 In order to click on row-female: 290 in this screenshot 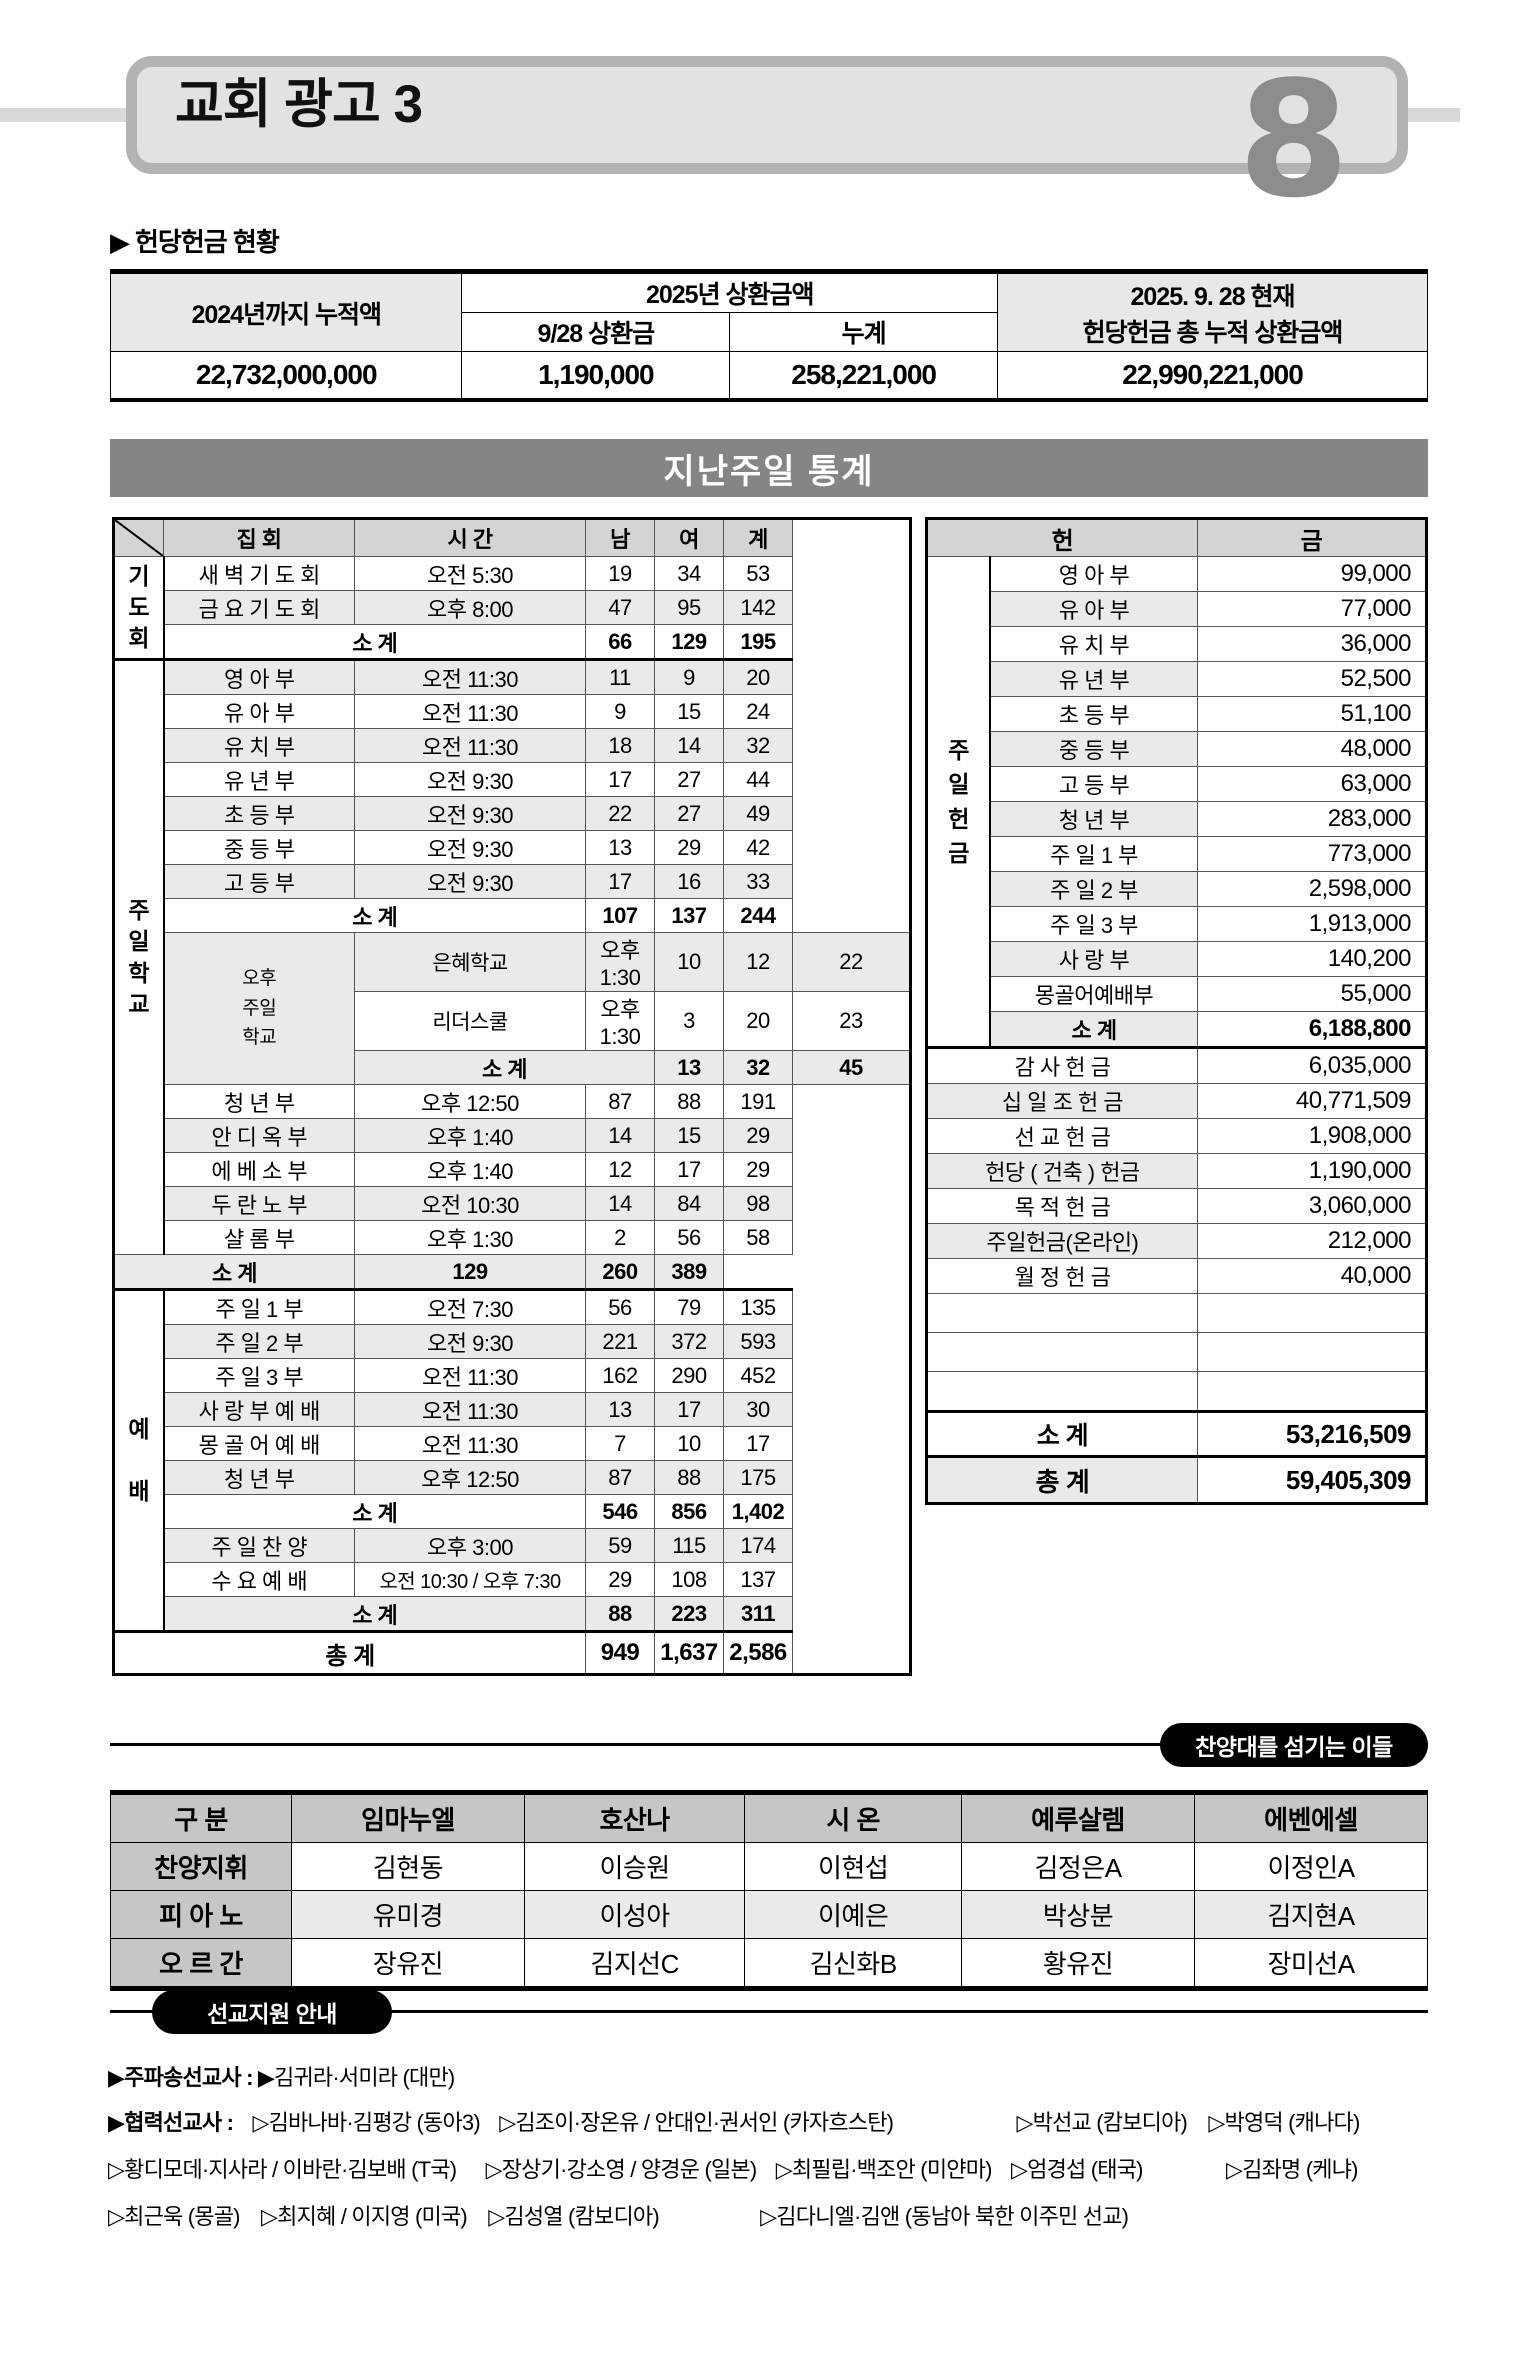, I will do `click(689, 1375)`.